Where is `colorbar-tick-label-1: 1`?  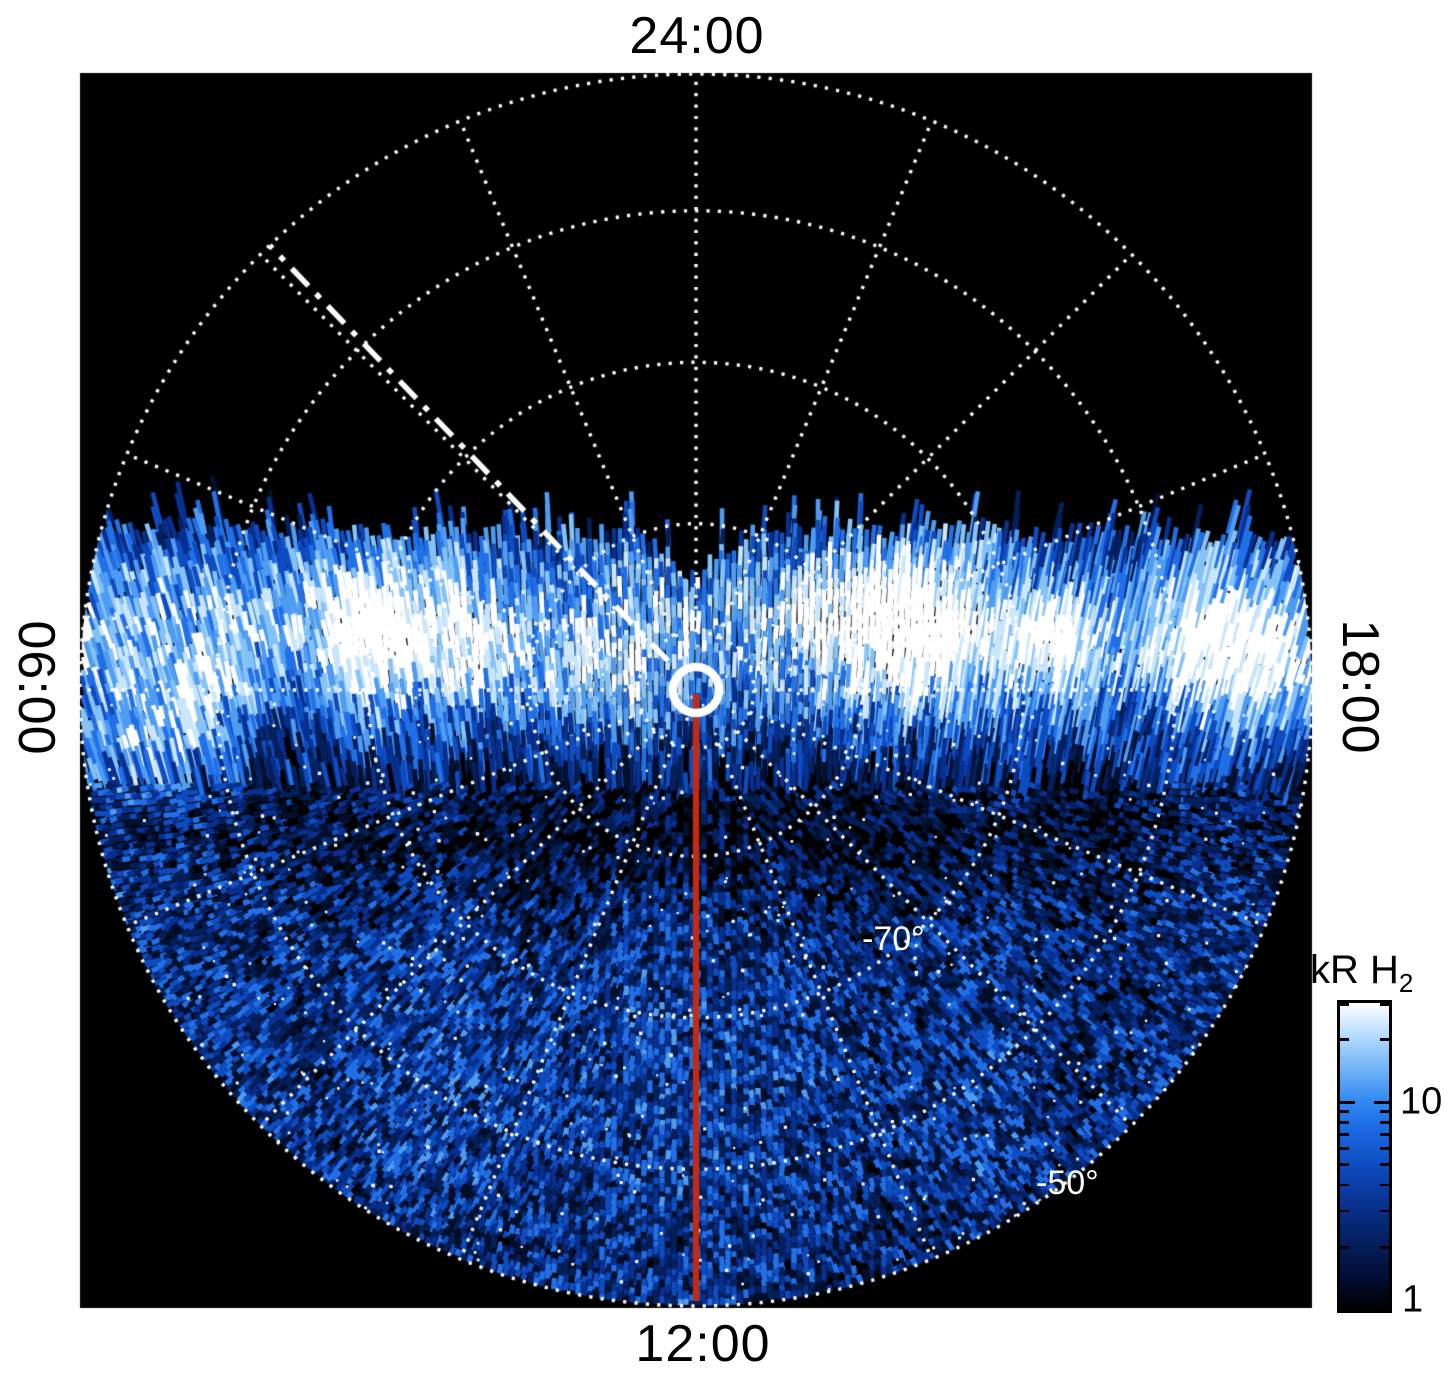 colorbar-tick-label-1: 1 is located at coordinates (1413, 1299).